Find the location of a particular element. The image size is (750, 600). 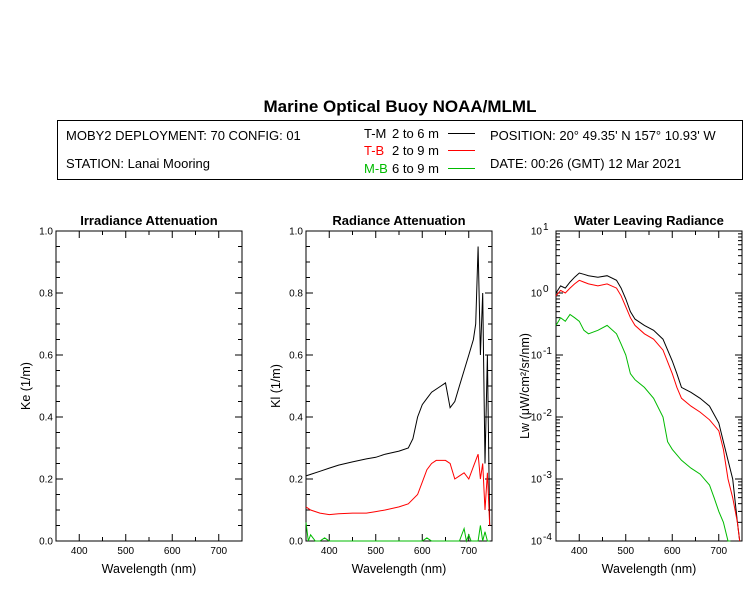

y-axis-label: Kl (1/m) is located at coordinates (276, 386).